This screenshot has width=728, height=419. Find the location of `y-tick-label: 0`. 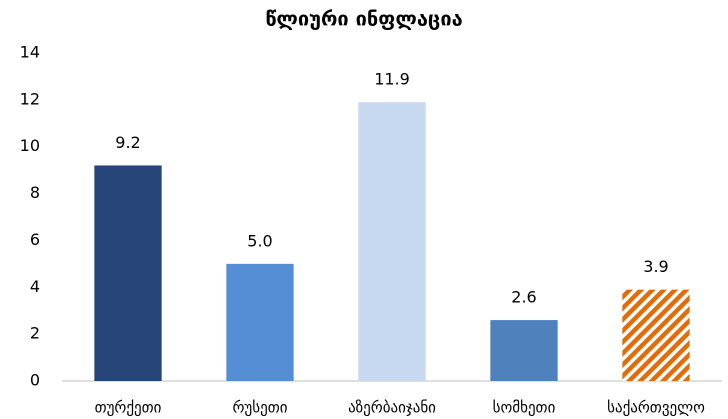

y-tick-label: 0 is located at coordinates (35, 380).